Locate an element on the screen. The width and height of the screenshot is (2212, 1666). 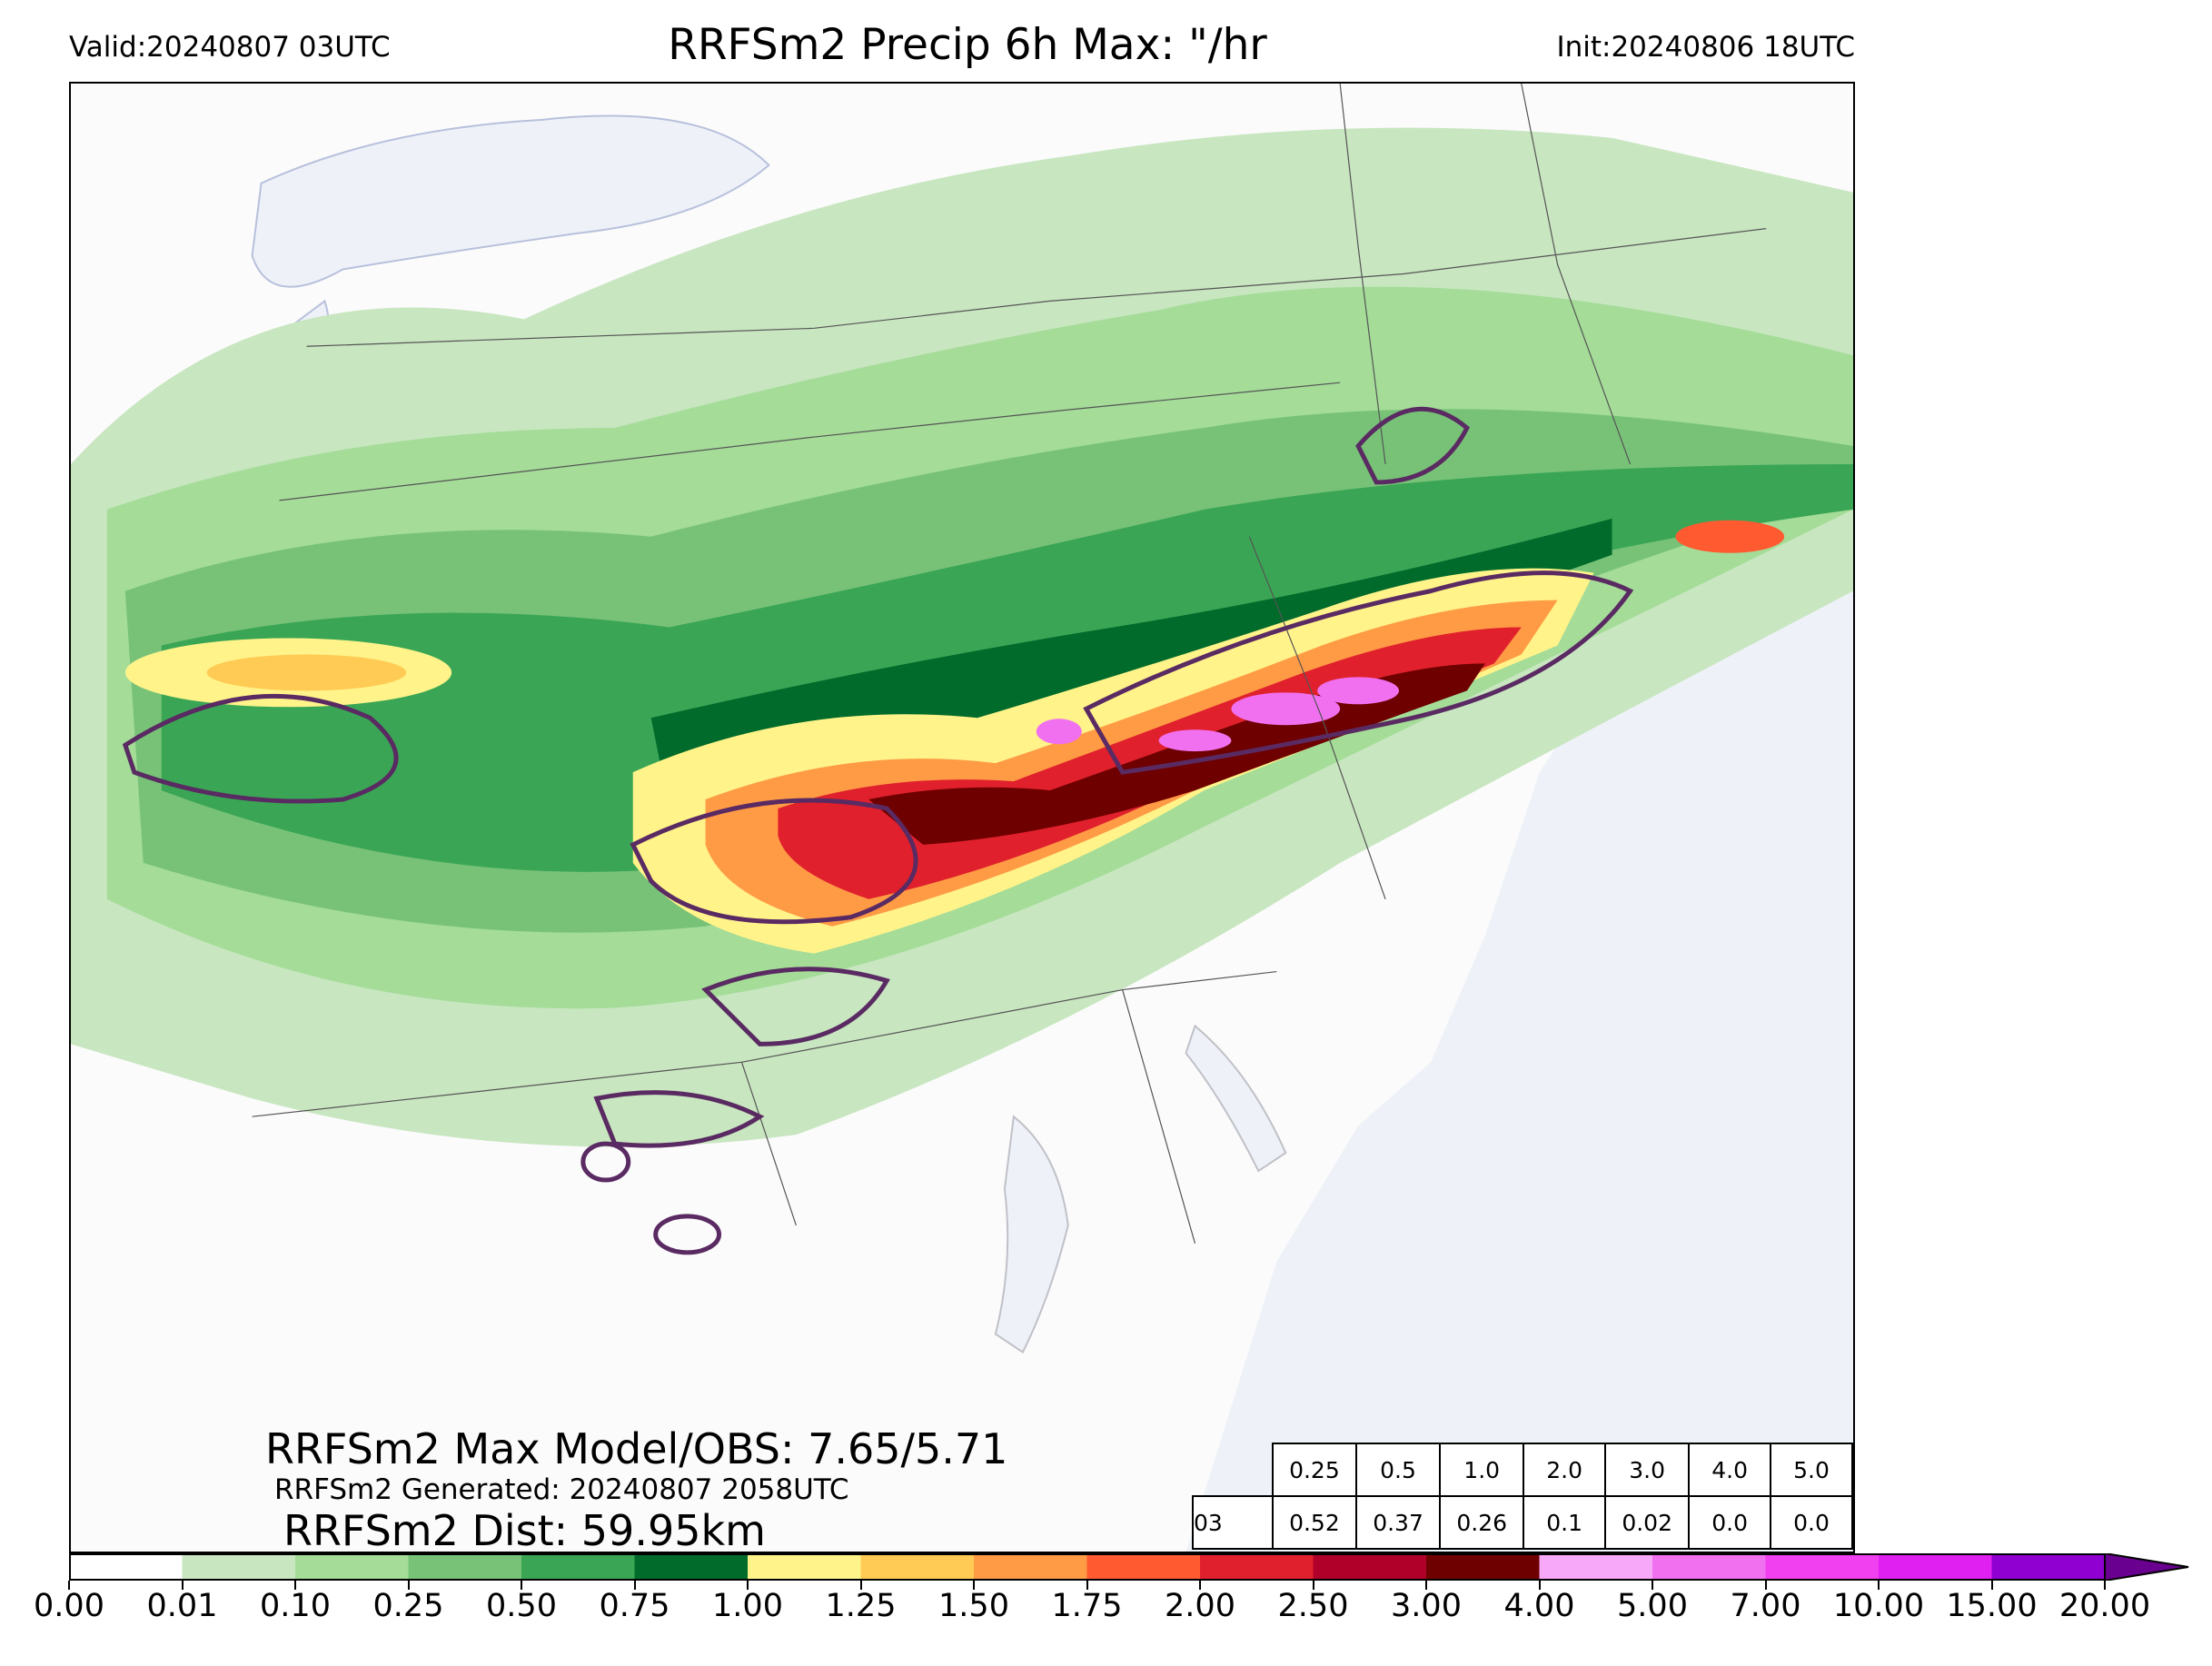
threshold-value: 0.52 is located at coordinates (1314, 1522).